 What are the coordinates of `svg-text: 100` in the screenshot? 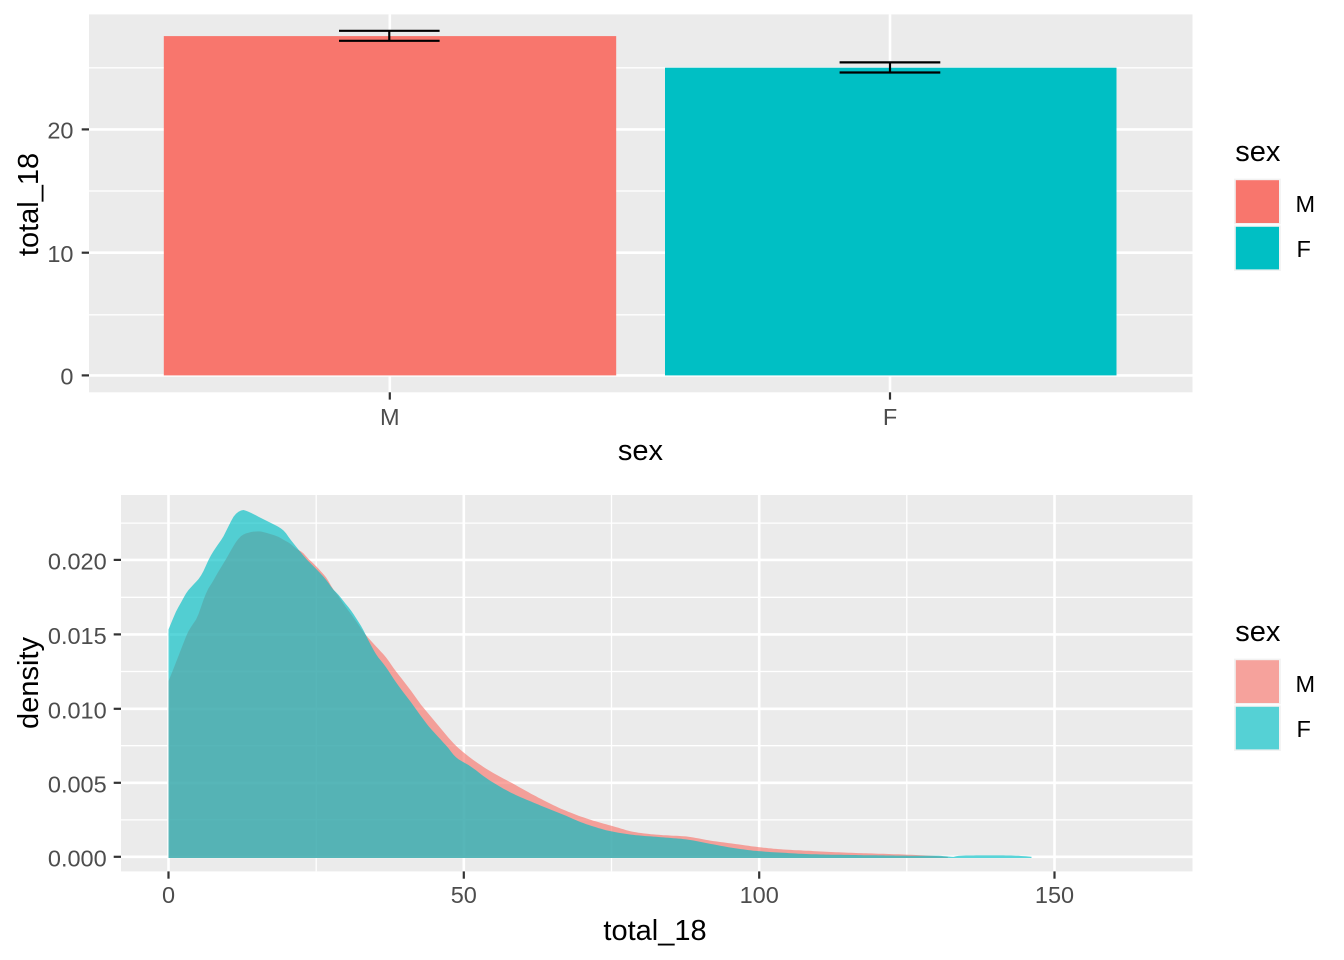 It's located at (759, 895).